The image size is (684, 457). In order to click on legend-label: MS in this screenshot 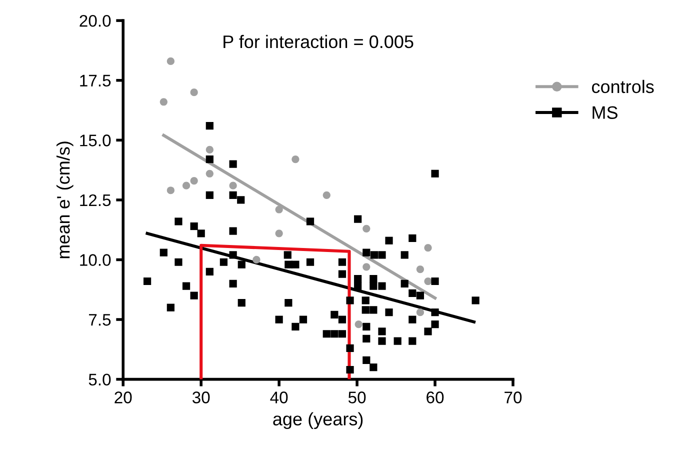, I will do `click(605, 112)`.